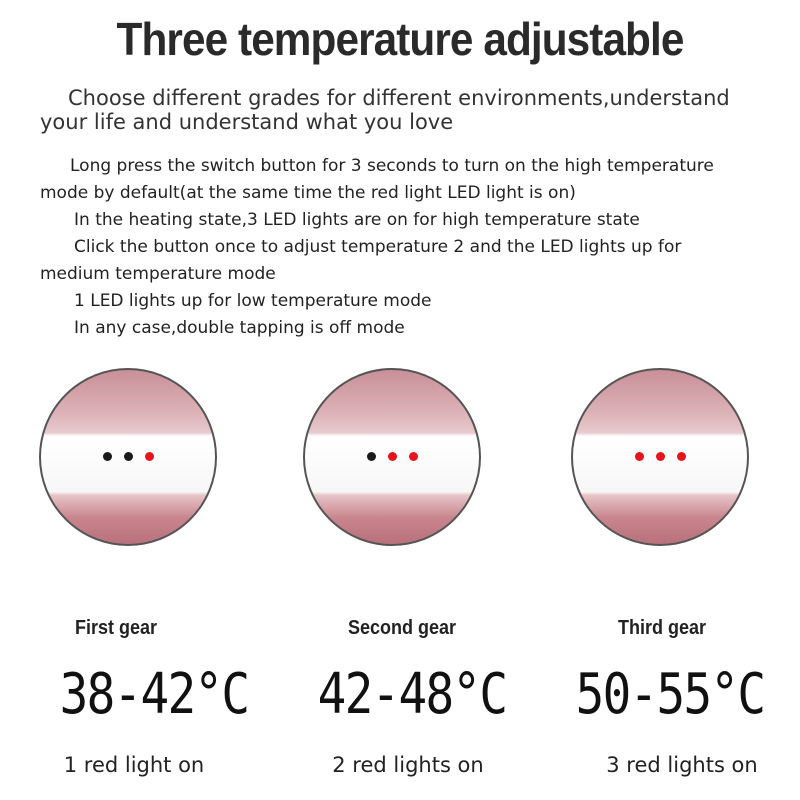 This screenshot has height=800, width=800. I want to click on instruction-line: In any case,double tapping is off mode, so click(239, 328).